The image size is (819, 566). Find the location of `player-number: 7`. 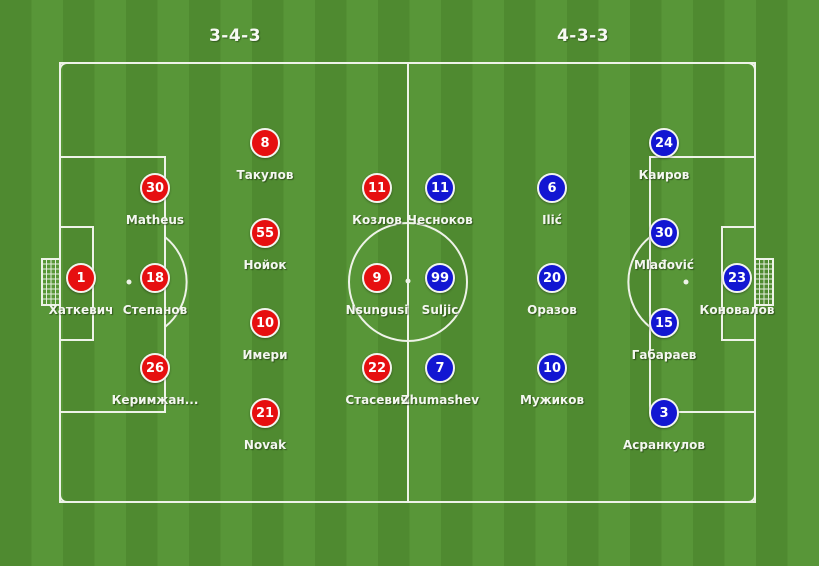

player-number: 7 is located at coordinates (440, 368).